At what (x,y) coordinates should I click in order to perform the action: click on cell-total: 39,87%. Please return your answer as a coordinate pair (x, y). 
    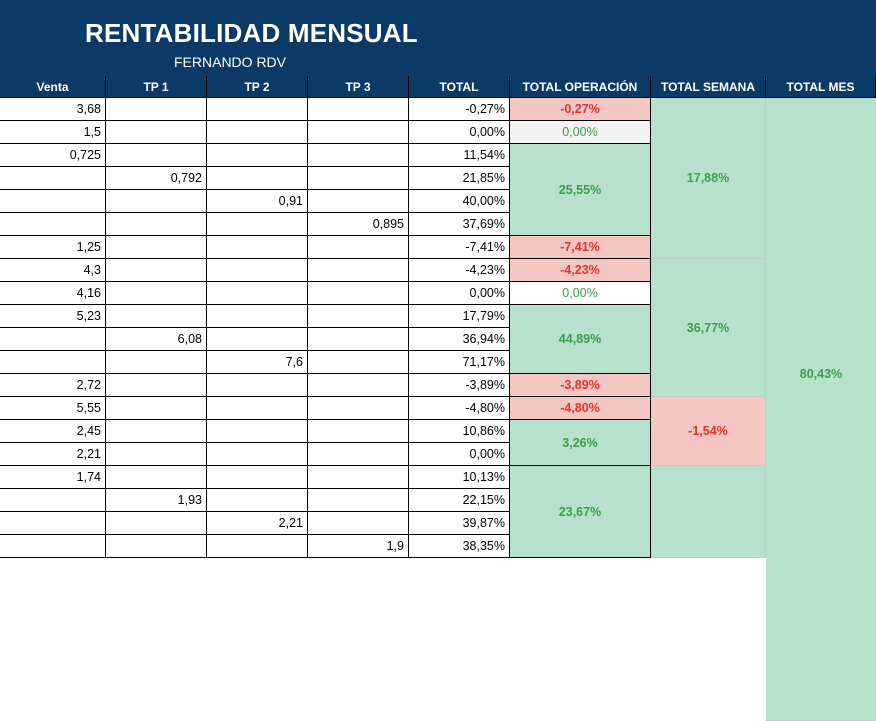
    Looking at the image, I should click on (459, 523).